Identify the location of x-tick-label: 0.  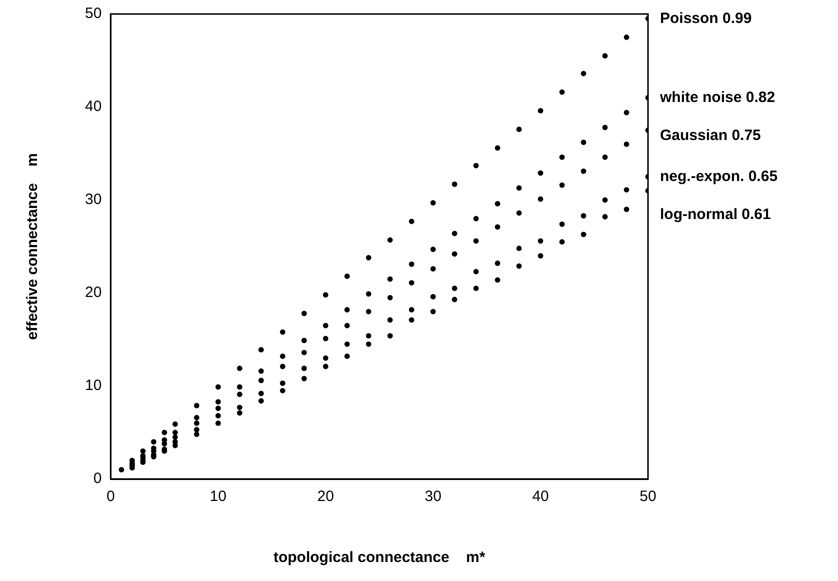
(110, 497).